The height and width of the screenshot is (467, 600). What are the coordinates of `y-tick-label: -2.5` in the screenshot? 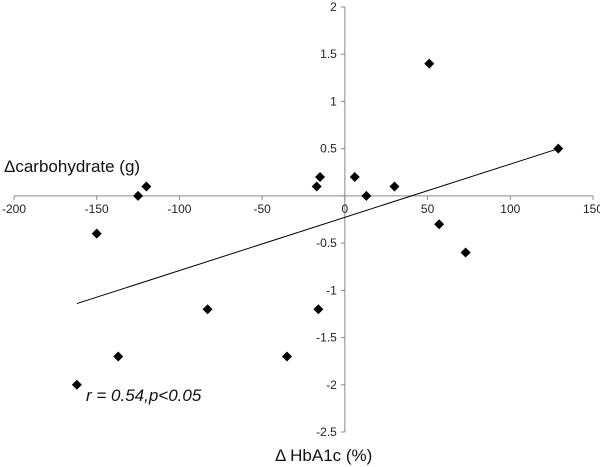 It's located at (326, 432).